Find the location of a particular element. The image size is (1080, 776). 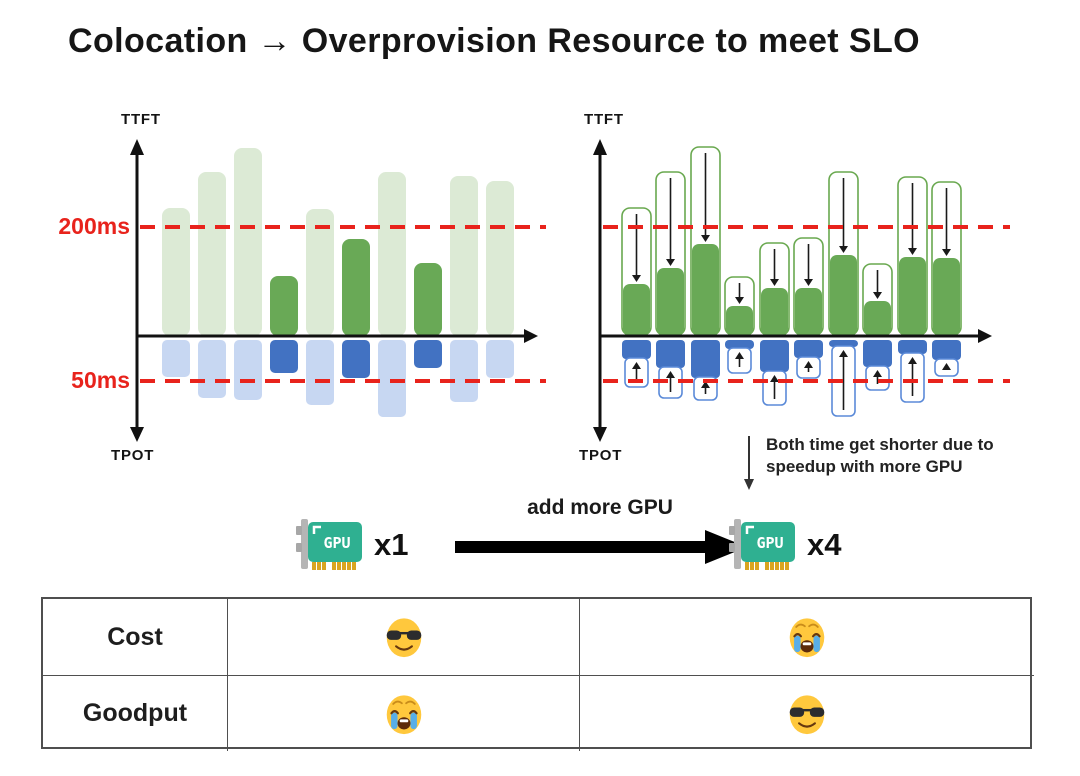

right-tpot-axis-label: TPOT is located at coordinates (601, 455).